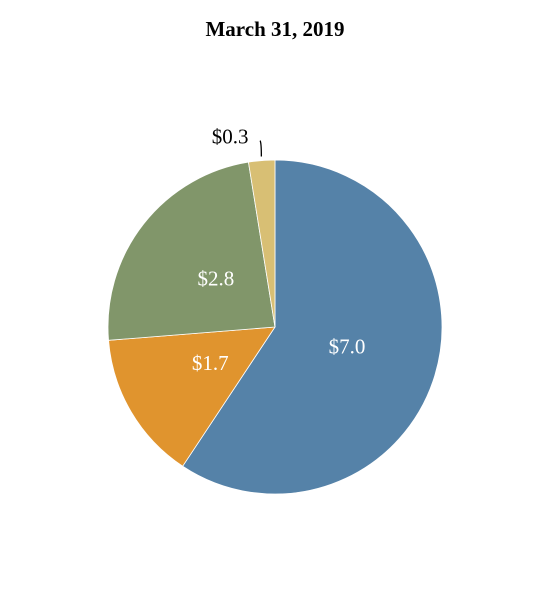 The height and width of the screenshot is (596, 550). I want to click on slice-label-0: $7.0, so click(347, 347).